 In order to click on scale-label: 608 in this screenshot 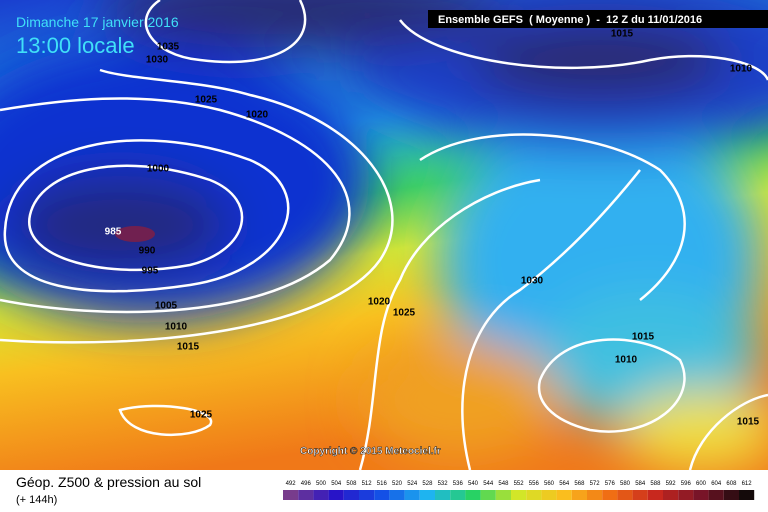, I will do `click(731, 484)`.